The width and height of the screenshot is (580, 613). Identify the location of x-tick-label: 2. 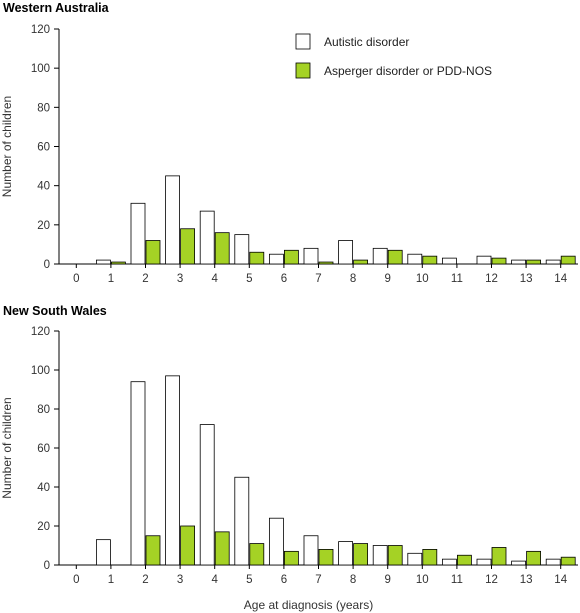
(145, 279).